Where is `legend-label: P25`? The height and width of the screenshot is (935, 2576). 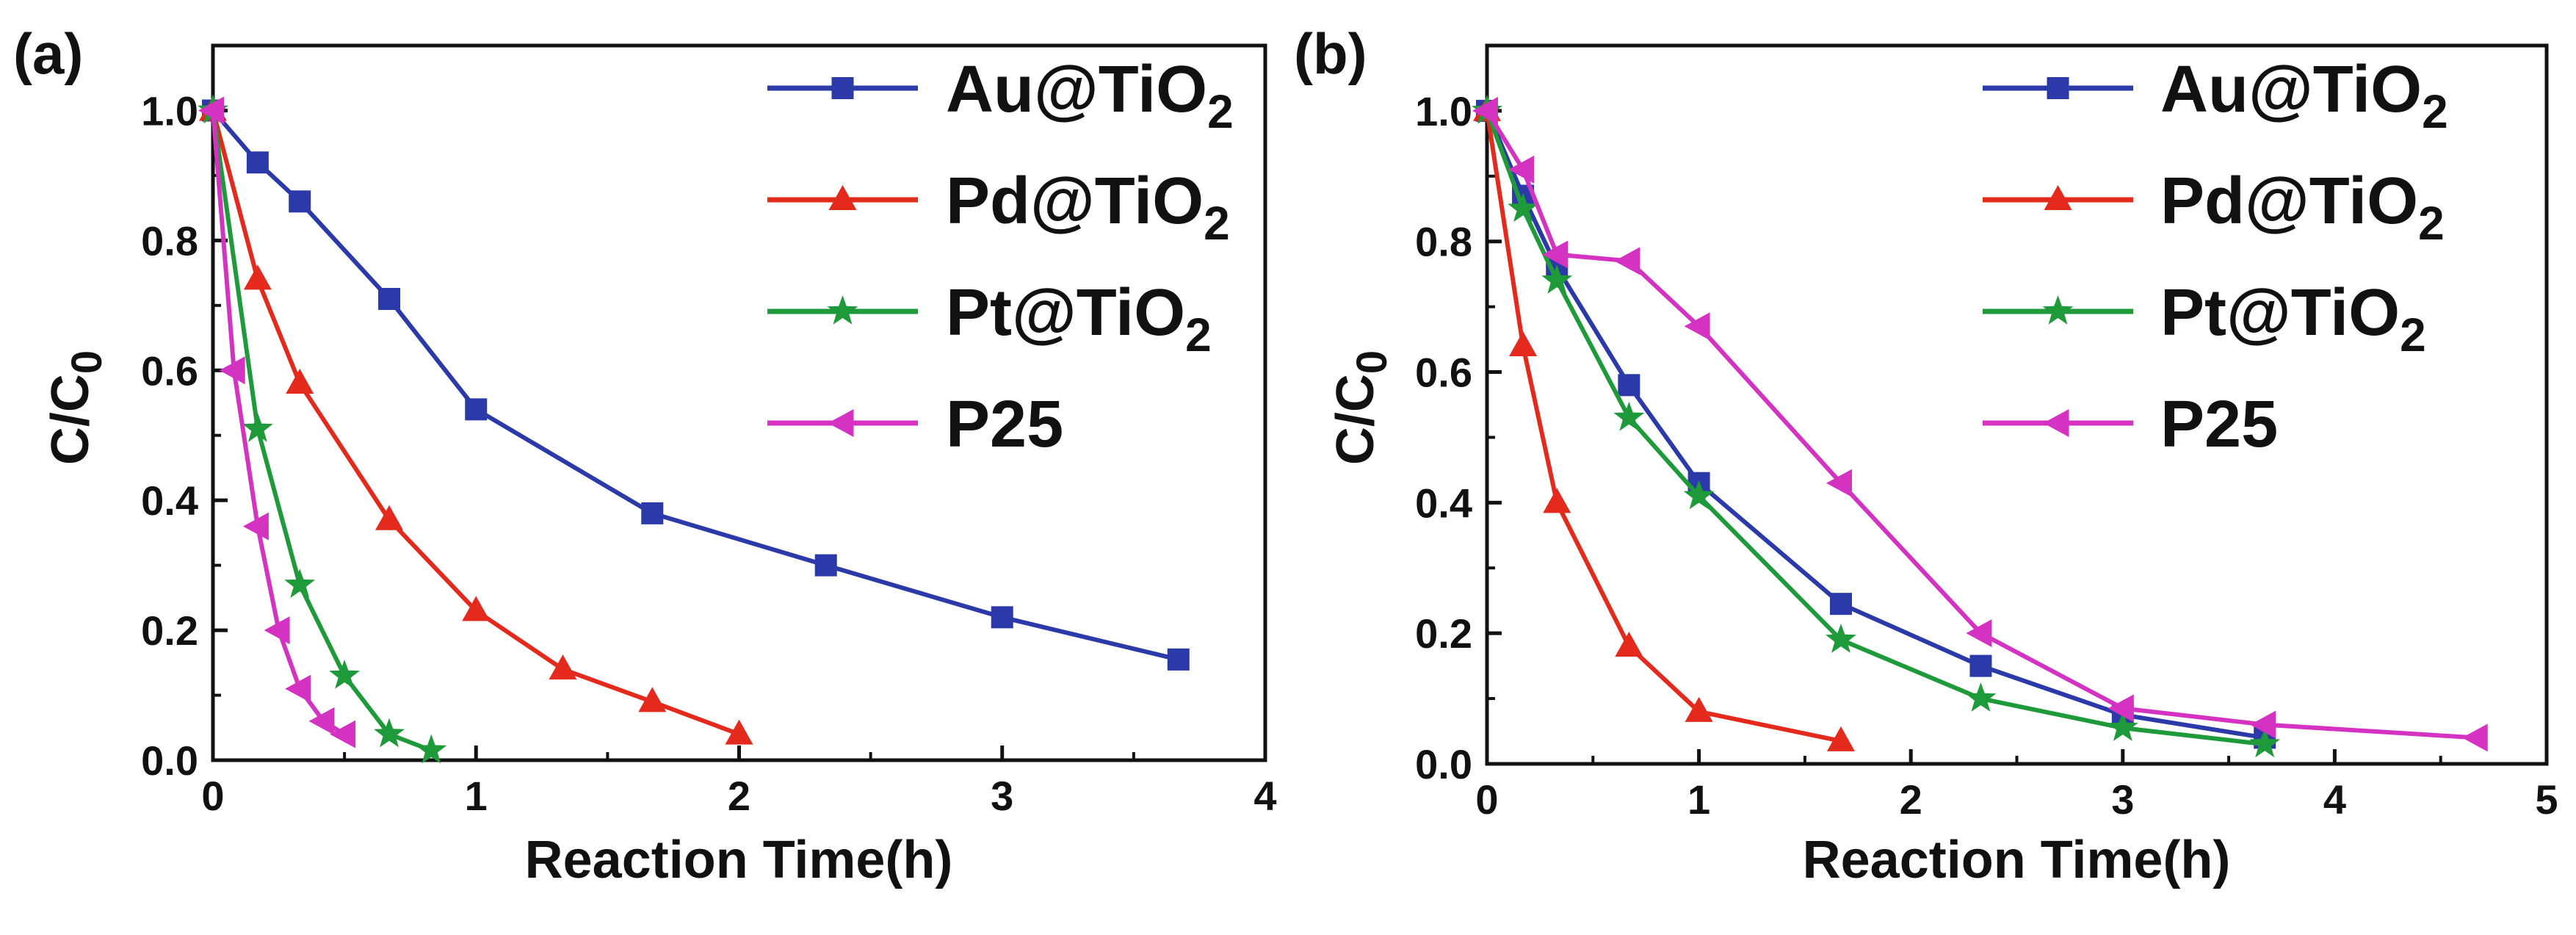 legend-label: P25 is located at coordinates (1004, 424).